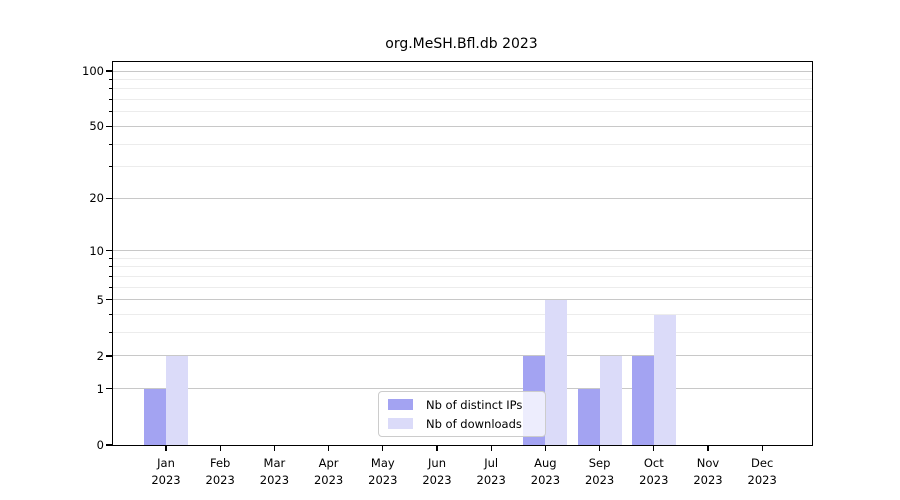 Image resolution: width=900 pixels, height=500 pixels. What do you see at coordinates (400, 404) in the screenshot?
I see `legend-swatch-distinct-ips` at bounding box center [400, 404].